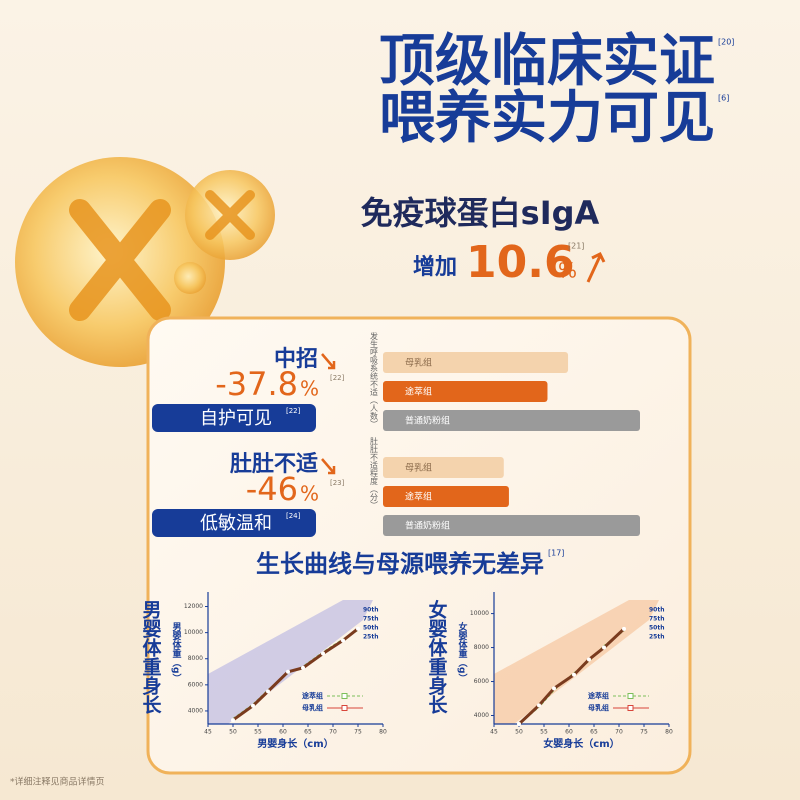 This screenshot has height=800, width=800. Describe the element at coordinates (400, 564) in the screenshot. I see `growth-title: 生长曲线与母源喂养无差异` at that location.